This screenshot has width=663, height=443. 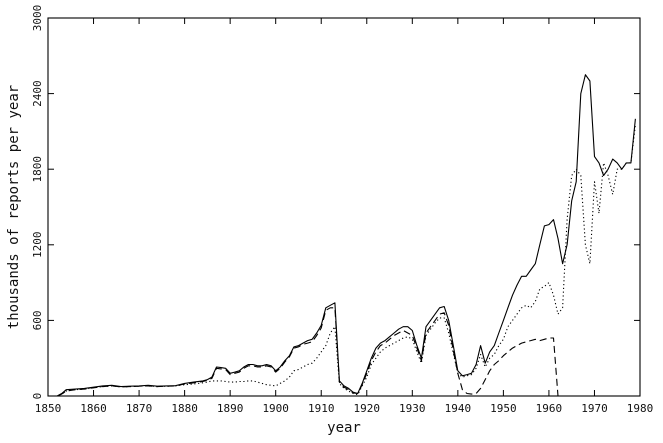 I want to click on y-tick-label: 0, so click(x=37, y=396).